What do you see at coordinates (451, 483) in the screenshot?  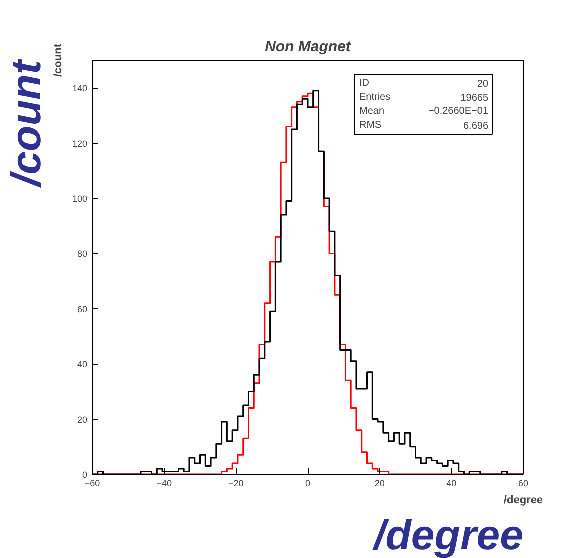 I see `x-tick-label: 40` at bounding box center [451, 483].